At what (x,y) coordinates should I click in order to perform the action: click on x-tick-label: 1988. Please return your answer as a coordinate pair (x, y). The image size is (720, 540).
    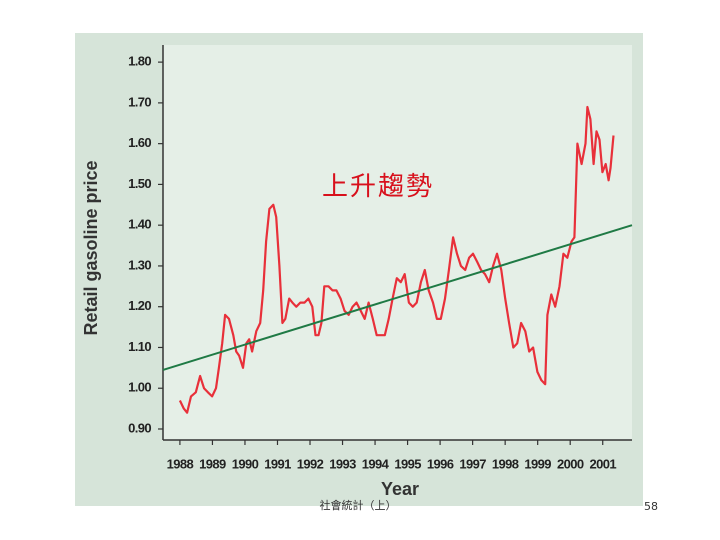
    Looking at the image, I should click on (180, 463).